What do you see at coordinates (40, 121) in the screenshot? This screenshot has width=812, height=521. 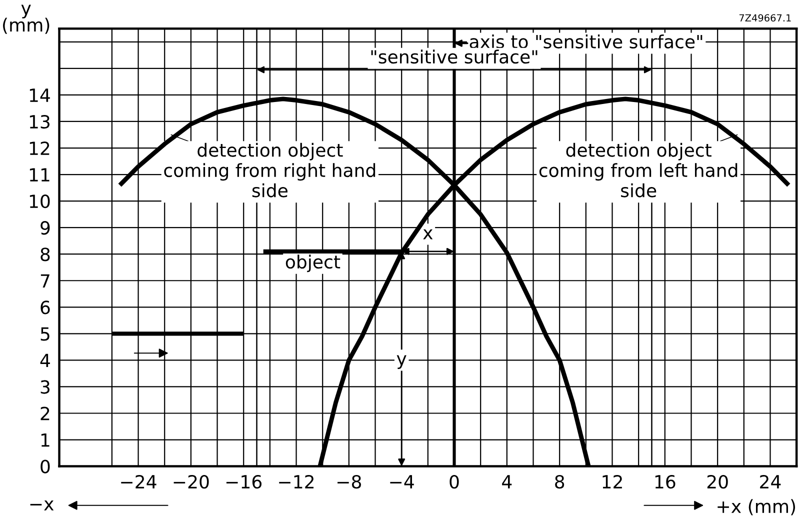 I see `y-tick-label: 13` at bounding box center [40, 121].